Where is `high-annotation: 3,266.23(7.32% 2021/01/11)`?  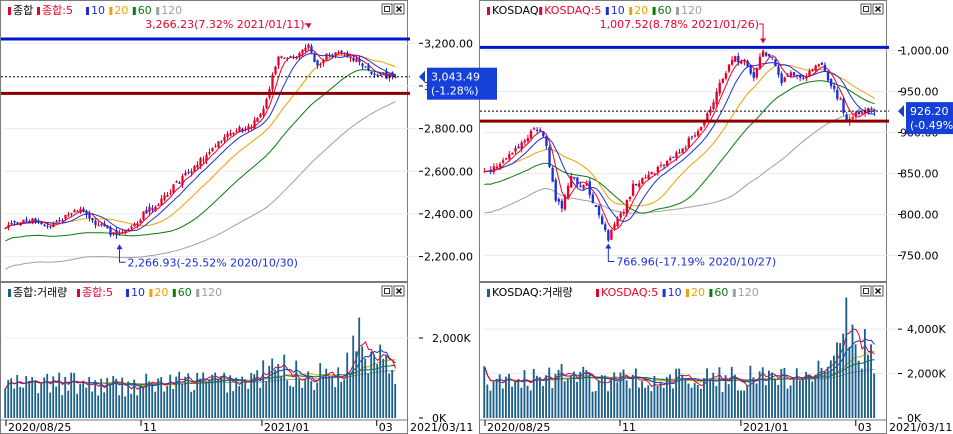 high-annotation: 3,266.23(7.32% 2021/01/11) is located at coordinates (224, 24).